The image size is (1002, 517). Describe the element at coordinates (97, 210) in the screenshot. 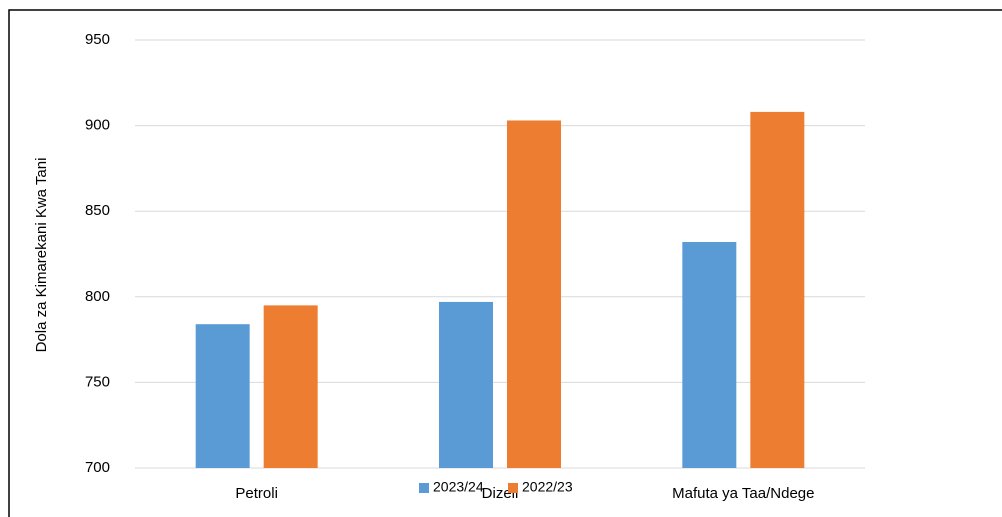

I see `y-tick-label: 850` at that location.